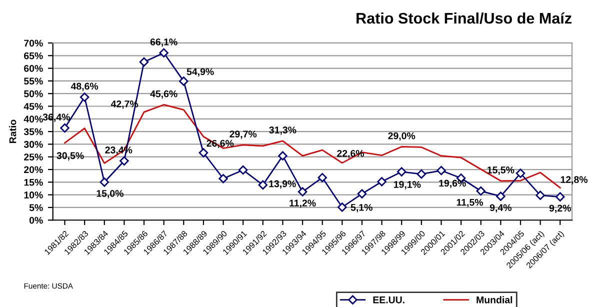 The image size is (594, 307). I want to click on y-tick-label: 10%, so click(33, 195).